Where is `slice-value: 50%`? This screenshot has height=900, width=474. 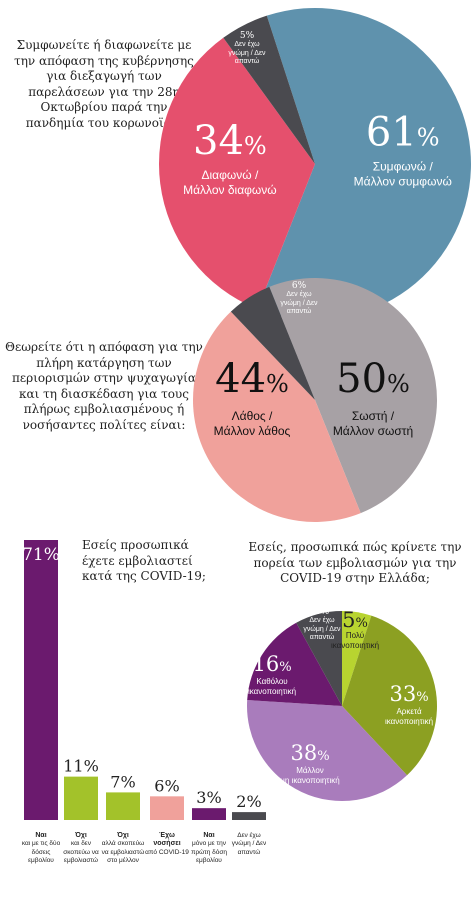 slice-value: 50% is located at coordinates (373, 379).